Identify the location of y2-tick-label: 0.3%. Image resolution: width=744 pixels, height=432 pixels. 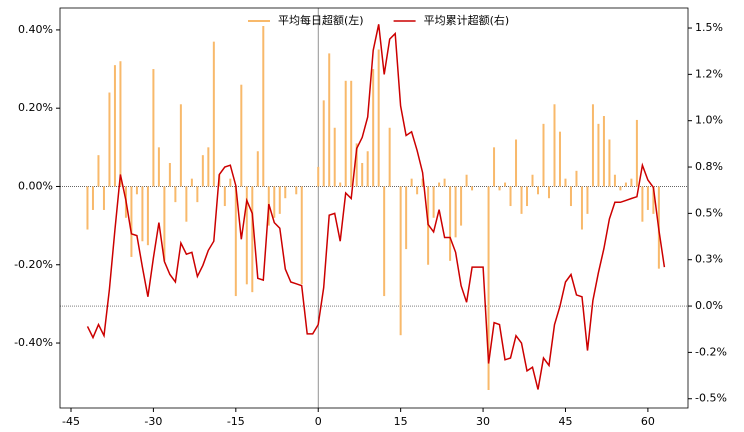
(709, 259).